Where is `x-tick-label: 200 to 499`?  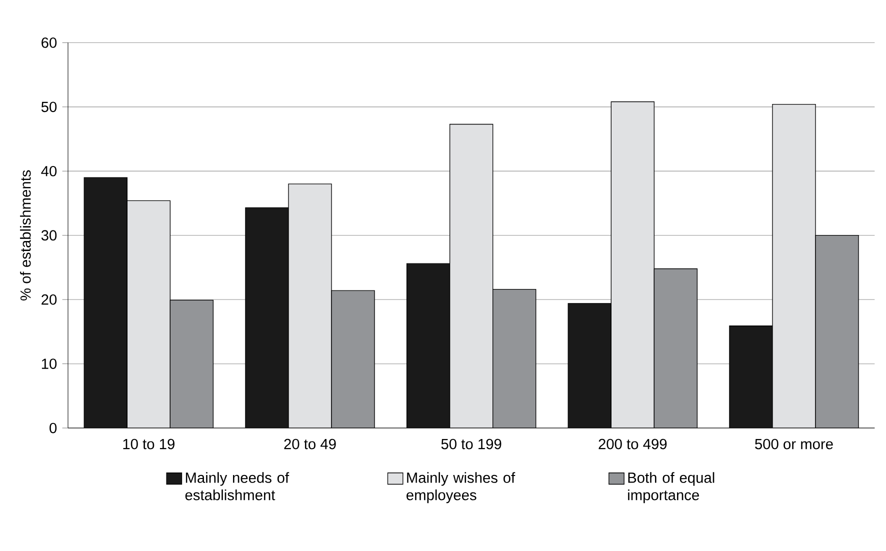
x-tick-label: 200 to 499 is located at coordinates (632, 444).